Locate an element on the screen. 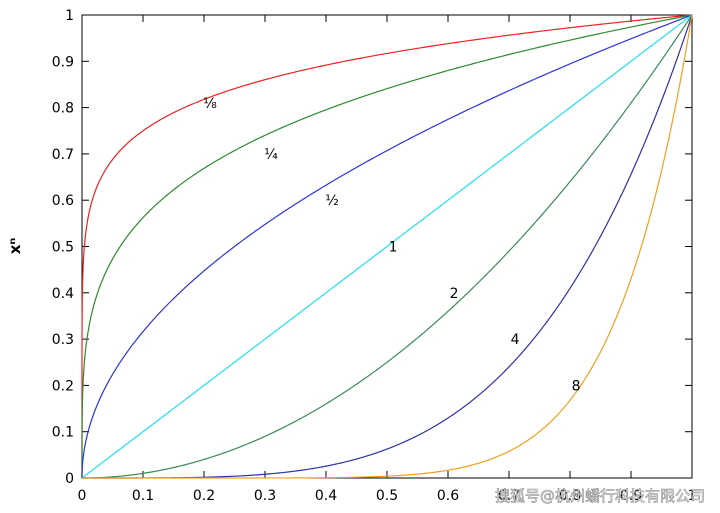 The image size is (720, 513). x-tick-label: 0.3 is located at coordinates (265, 496).